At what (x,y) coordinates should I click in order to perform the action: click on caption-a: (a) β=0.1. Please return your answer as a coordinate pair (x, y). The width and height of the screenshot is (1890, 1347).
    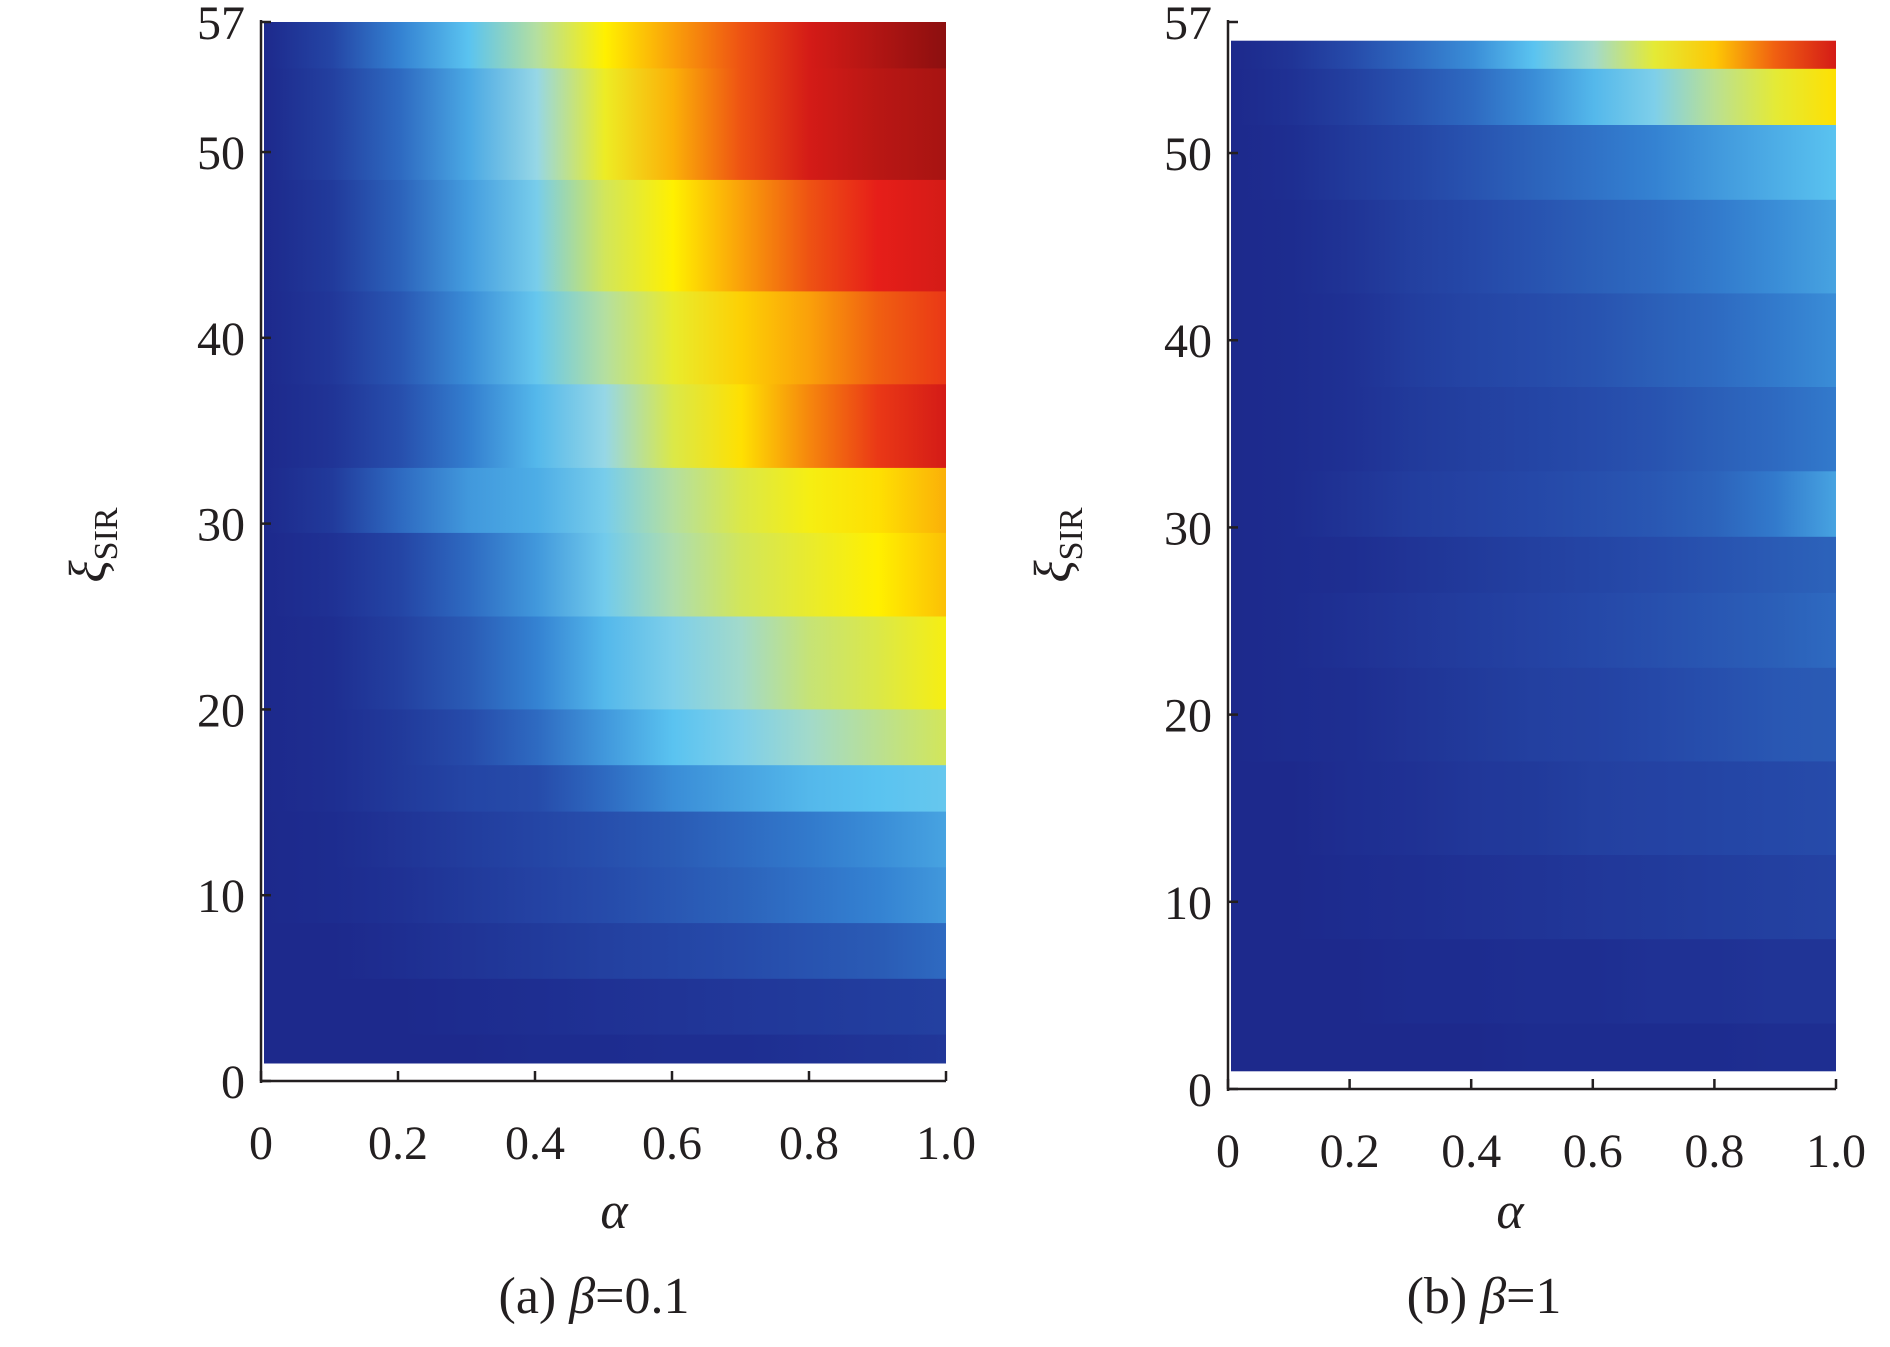
    Looking at the image, I should click on (594, 1296).